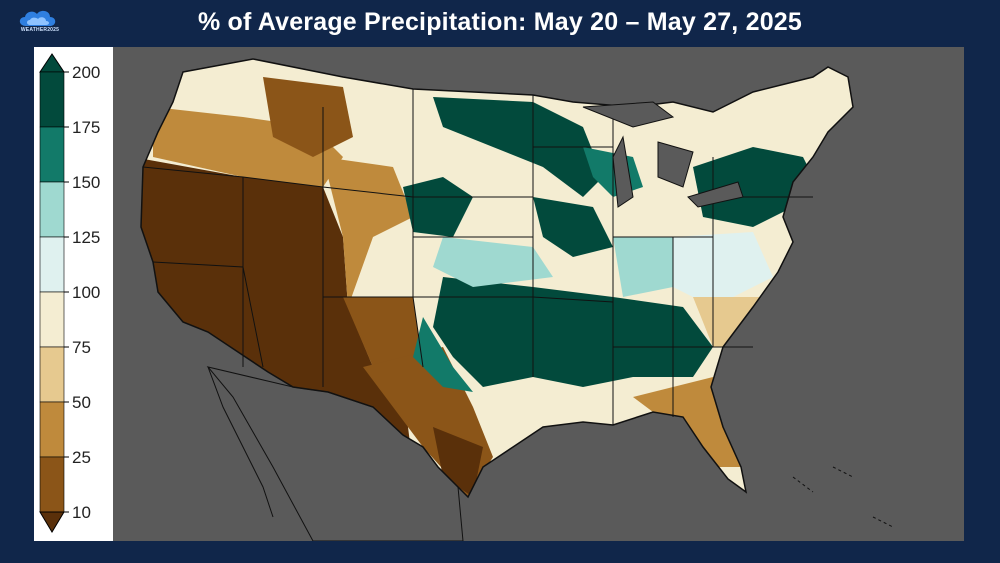 This screenshot has height=563, width=1000. What do you see at coordinates (438, 207) in the screenshot?
I see `region-central-plains-wet` at bounding box center [438, 207].